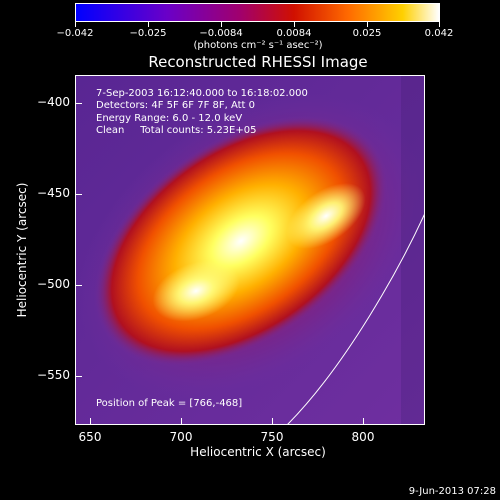 Image resolution: width=500 pixels, height=500 pixels. Describe the element at coordinates (221, 33) in the screenshot. I see `colorbar-tick-label: −0.0084` at that location.